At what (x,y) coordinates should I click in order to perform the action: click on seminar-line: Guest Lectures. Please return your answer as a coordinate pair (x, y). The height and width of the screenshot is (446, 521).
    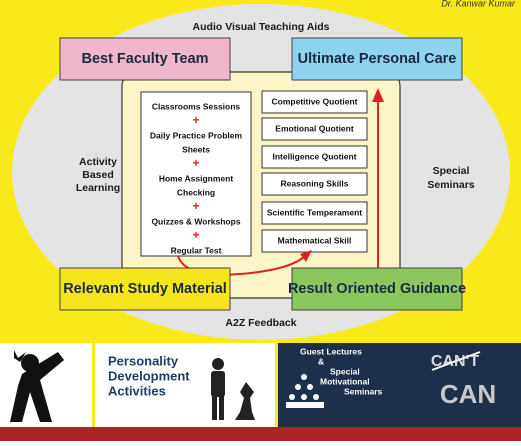
    Looking at the image, I should click on (331, 351).